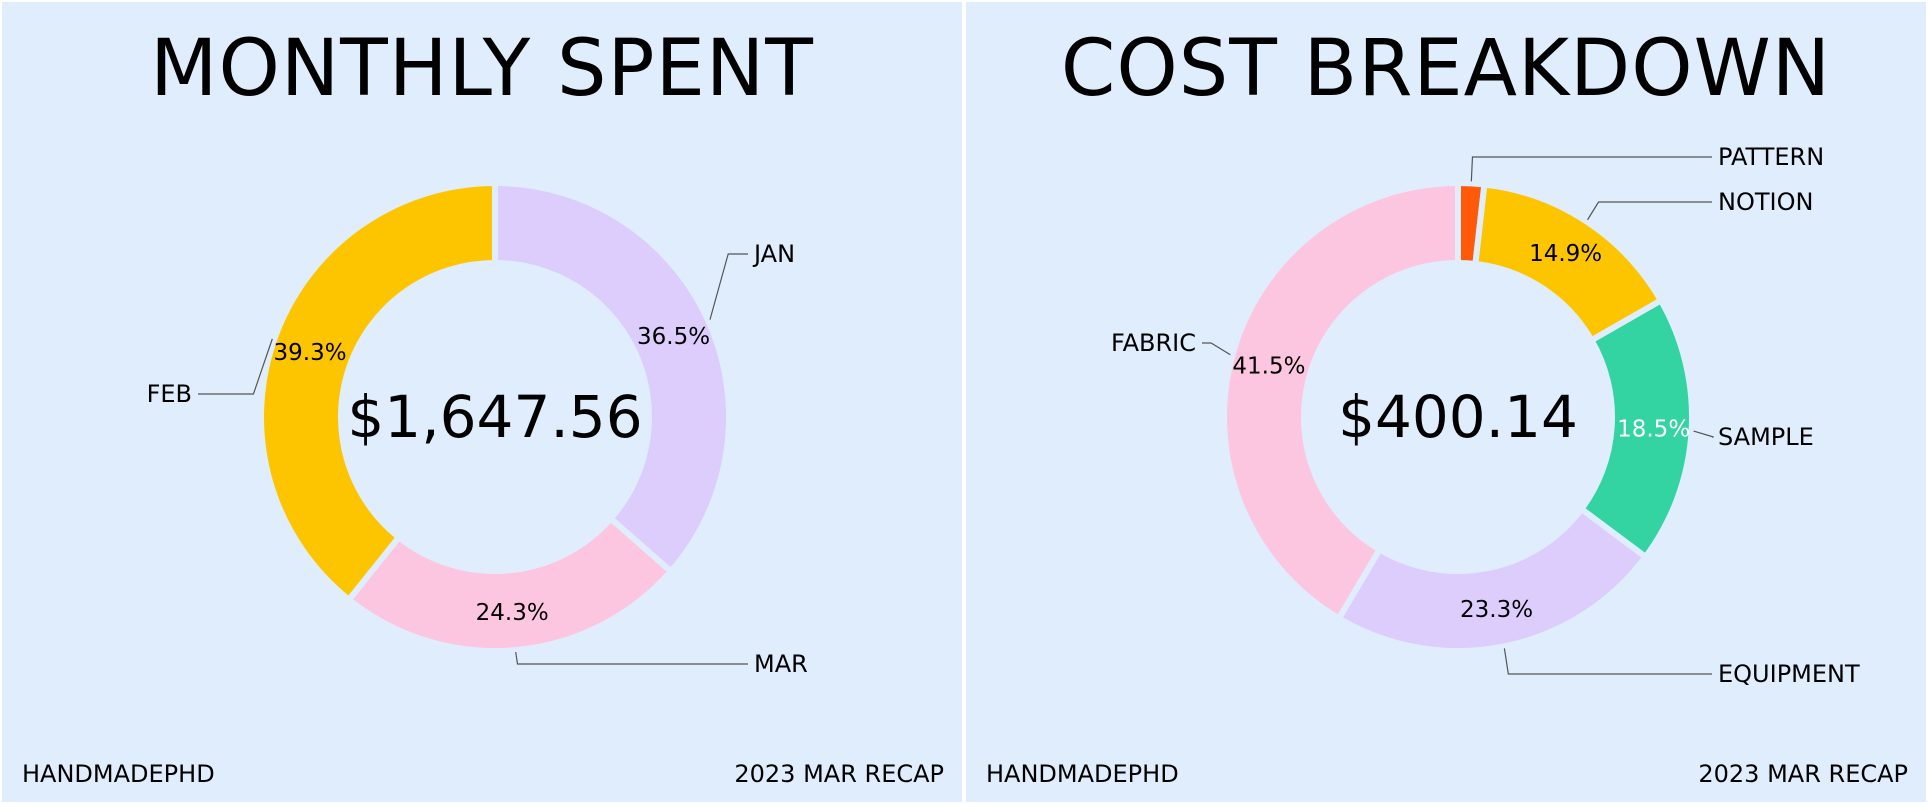 The image size is (1928, 804). Describe the element at coordinates (482, 69) in the screenshot. I see `chart-title: MONTHLY SPENT` at that location.